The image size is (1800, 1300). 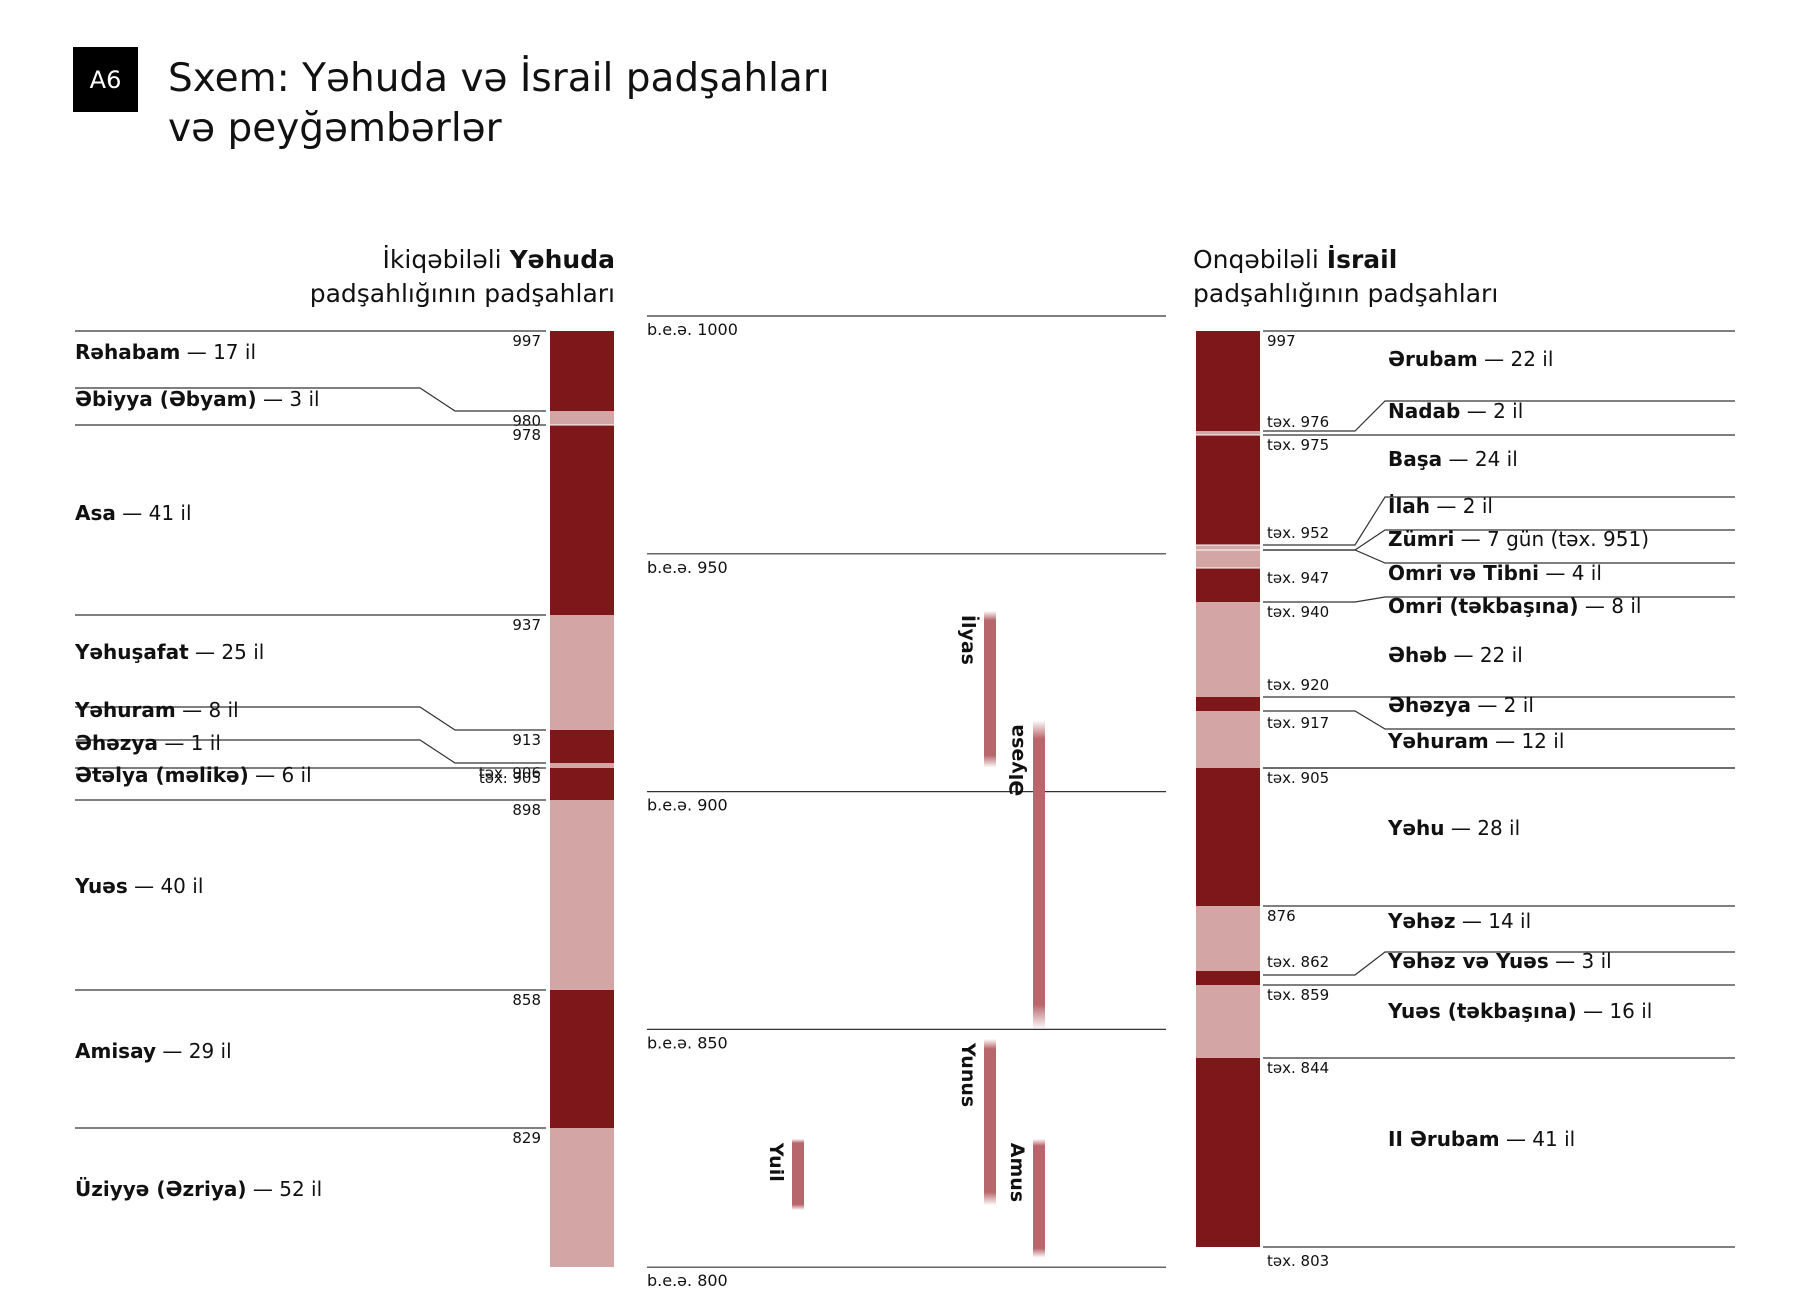 I want to click on judah-year-label-4: 913, so click(x=526, y=740).